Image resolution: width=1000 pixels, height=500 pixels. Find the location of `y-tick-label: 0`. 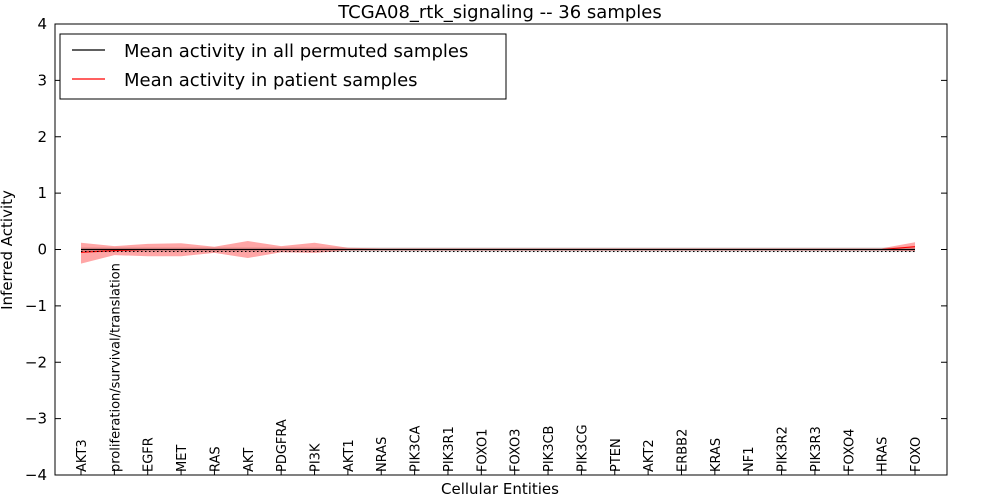

y-tick-label: 0 is located at coordinates (42, 250).